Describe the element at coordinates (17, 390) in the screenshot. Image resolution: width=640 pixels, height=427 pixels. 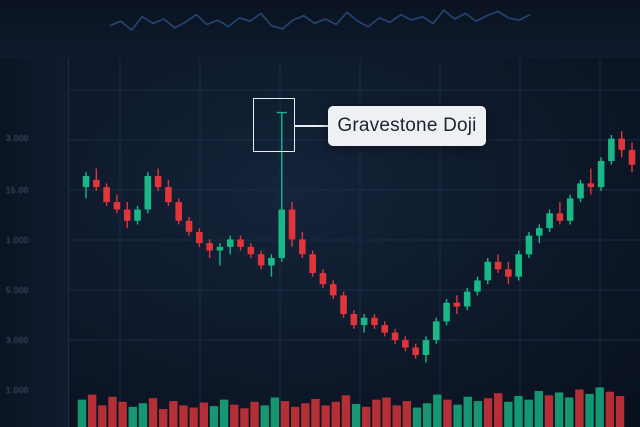
I see `y-tick-label: 1.000` at that location.